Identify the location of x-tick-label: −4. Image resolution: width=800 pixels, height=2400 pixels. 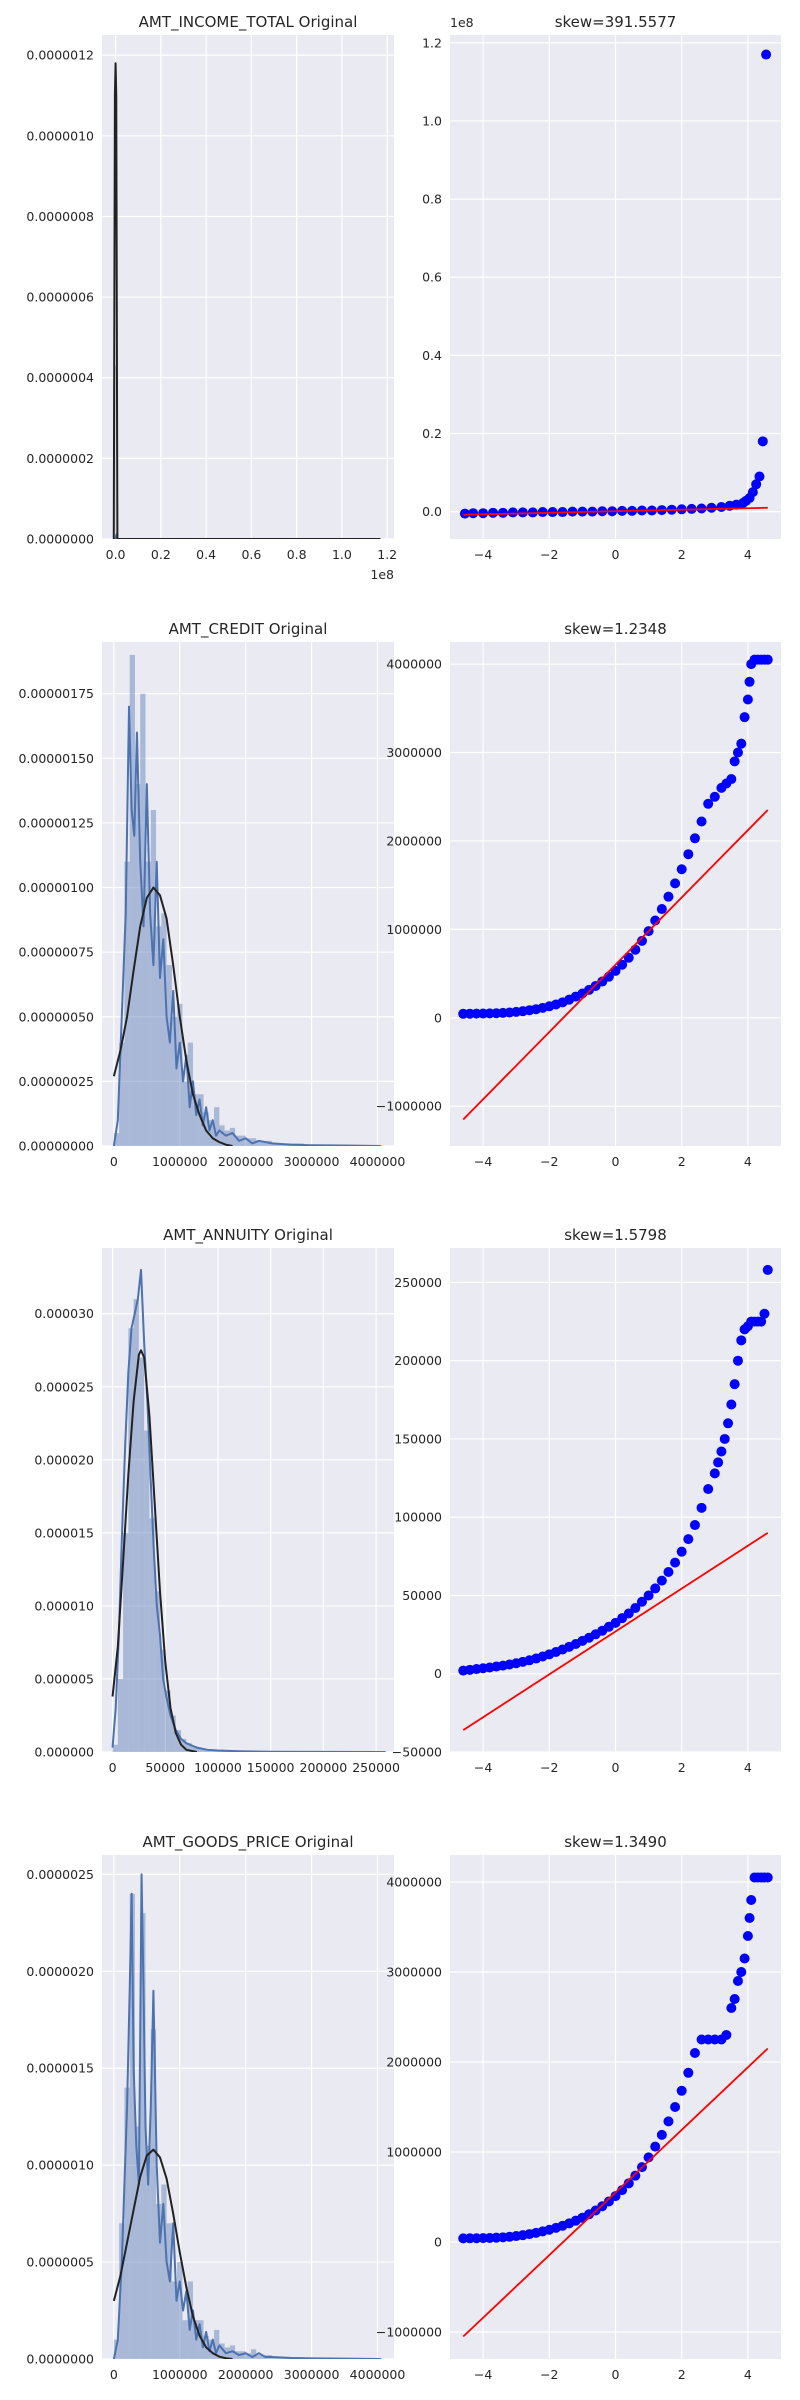
(483, 2374).